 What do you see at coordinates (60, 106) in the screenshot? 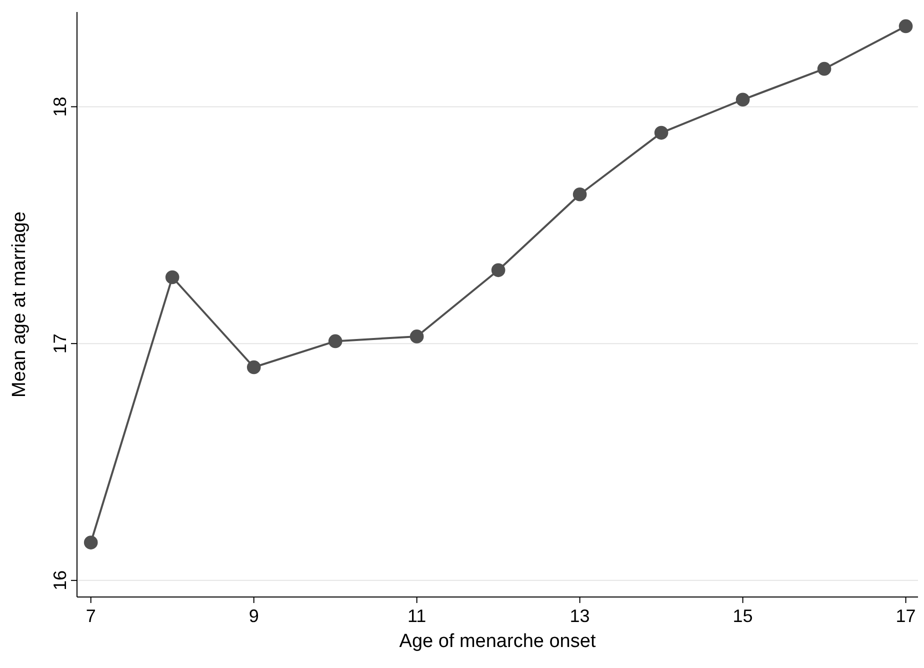
I see `y-tick-label: 18` at bounding box center [60, 106].